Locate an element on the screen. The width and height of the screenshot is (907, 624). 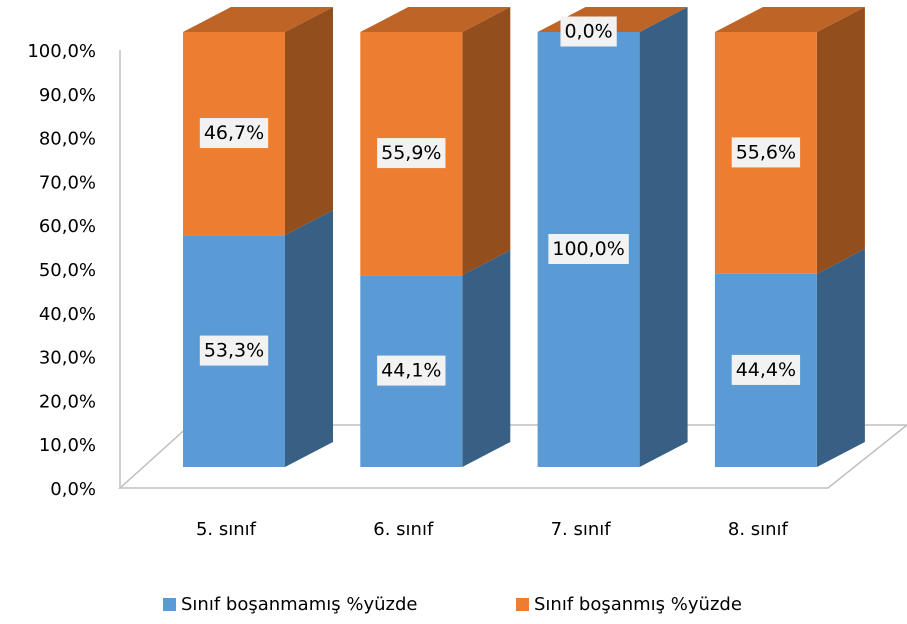
x-tick-label: 6. sınıf is located at coordinates (403, 529).